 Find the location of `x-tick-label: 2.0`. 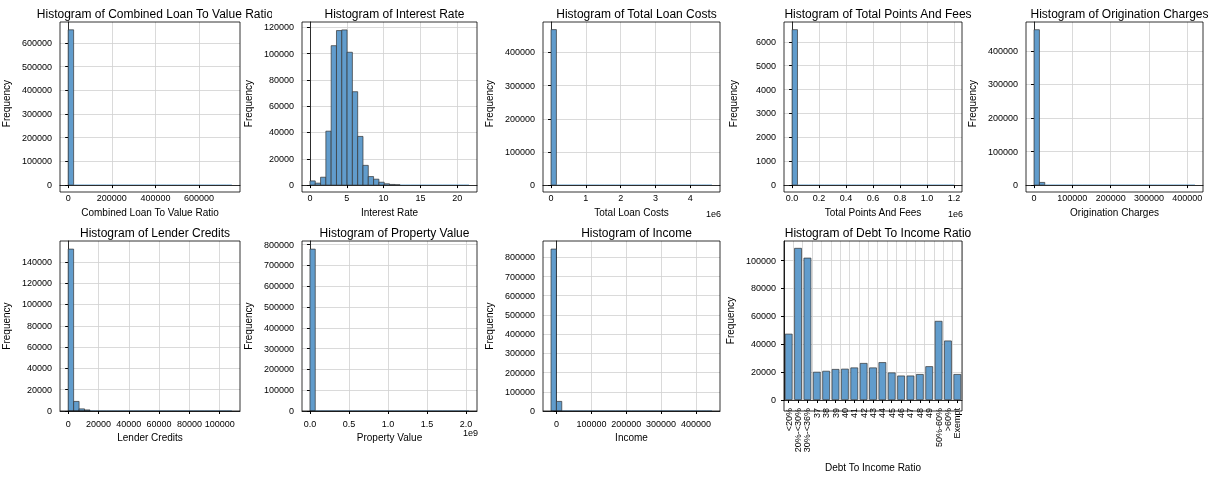

x-tick-label: 2.0 is located at coordinates (466, 423).